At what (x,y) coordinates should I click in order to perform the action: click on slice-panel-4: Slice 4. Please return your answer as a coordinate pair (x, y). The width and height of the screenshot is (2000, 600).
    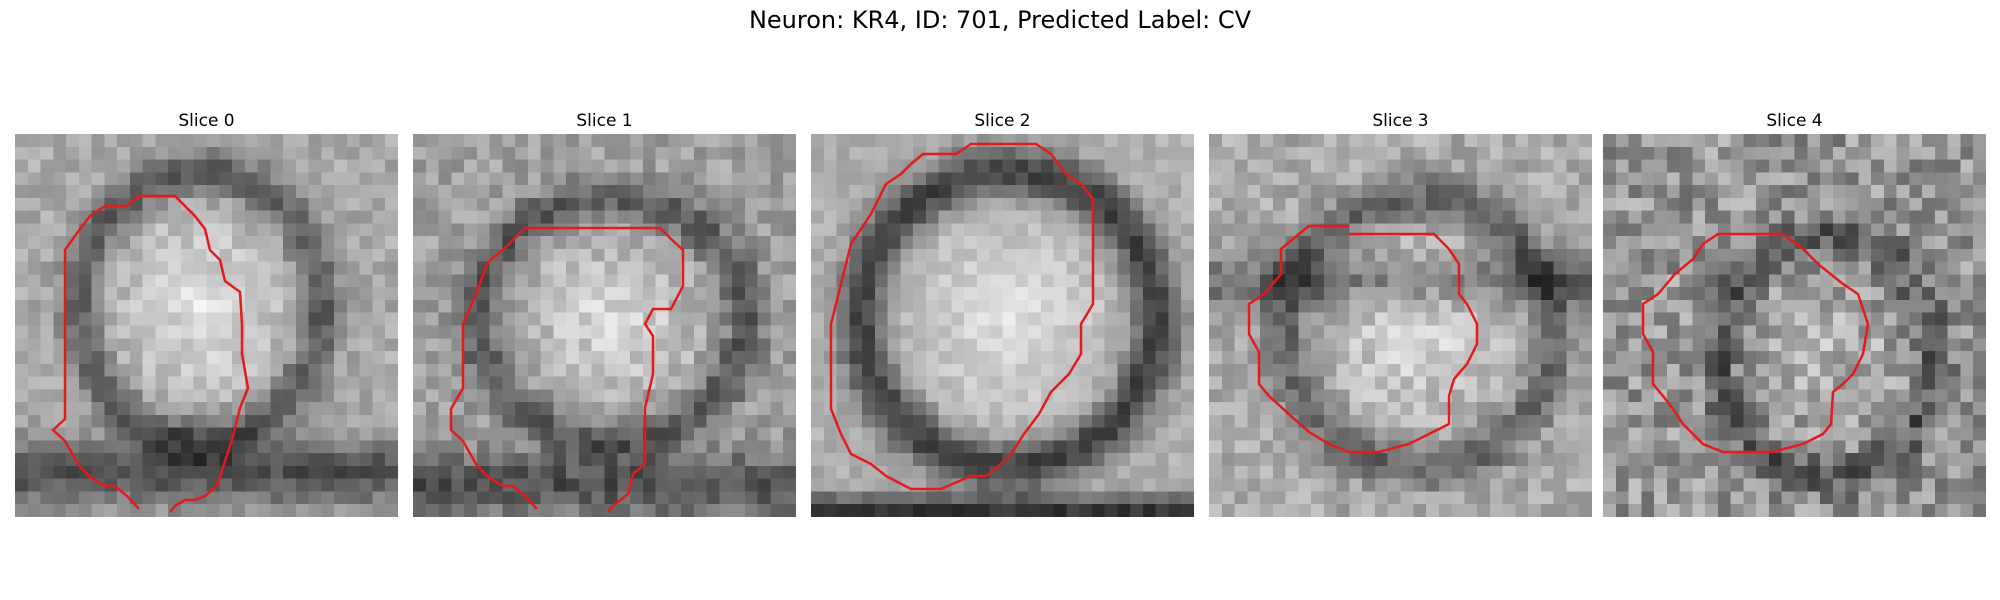
    Looking at the image, I should click on (1794, 313).